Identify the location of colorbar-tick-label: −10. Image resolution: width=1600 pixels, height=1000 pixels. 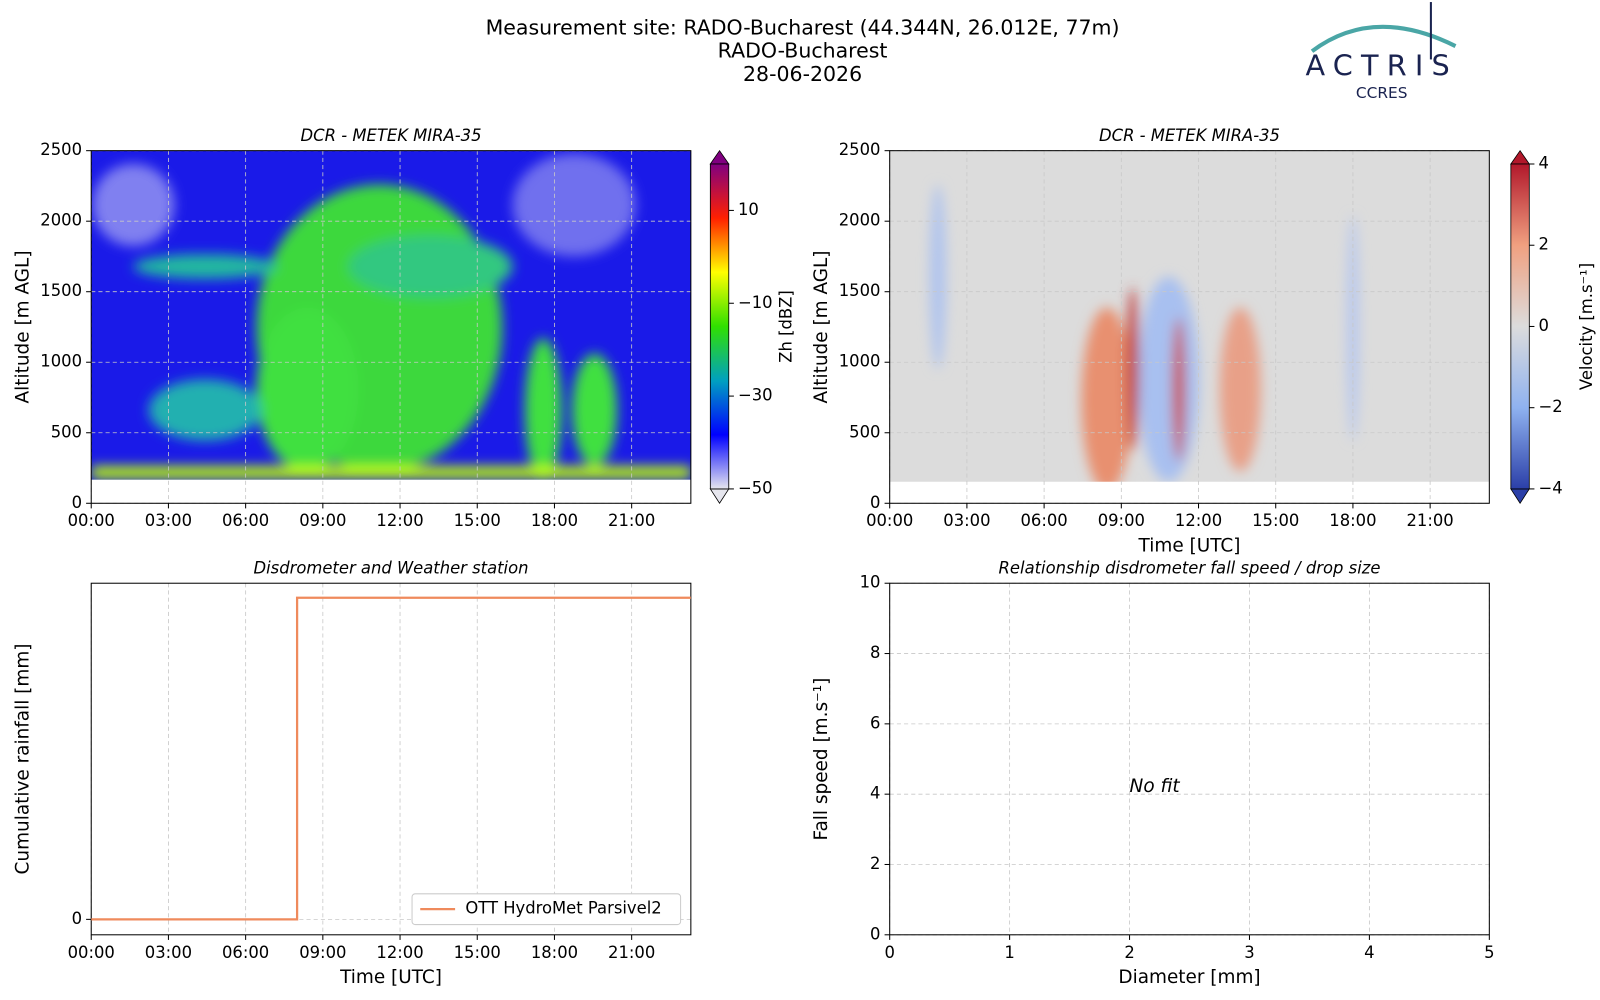
(755, 302).